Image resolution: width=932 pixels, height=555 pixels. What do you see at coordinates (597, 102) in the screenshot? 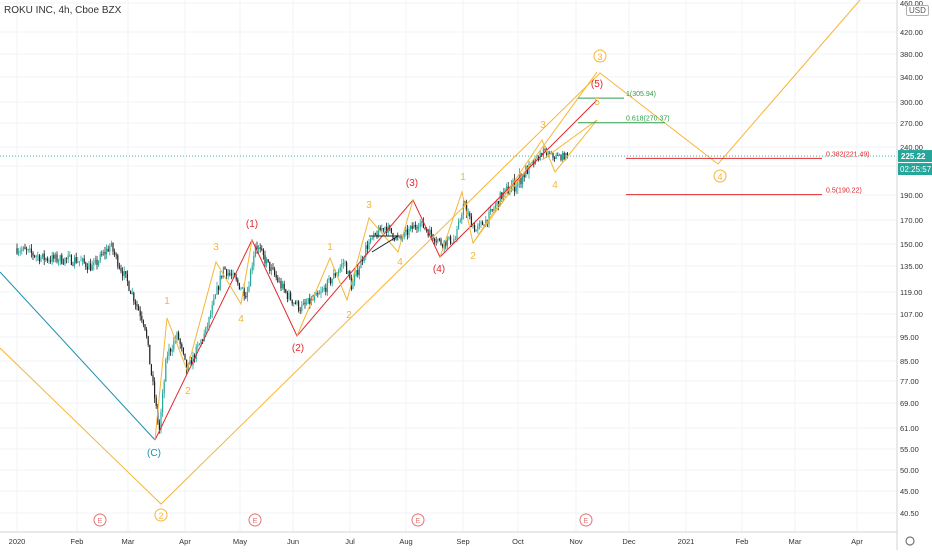
I see `wave-label: 5` at bounding box center [597, 102].